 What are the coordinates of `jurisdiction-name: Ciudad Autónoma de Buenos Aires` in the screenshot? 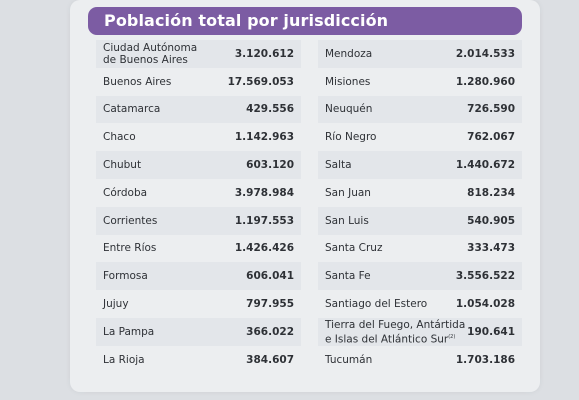 It's located at (150, 53).